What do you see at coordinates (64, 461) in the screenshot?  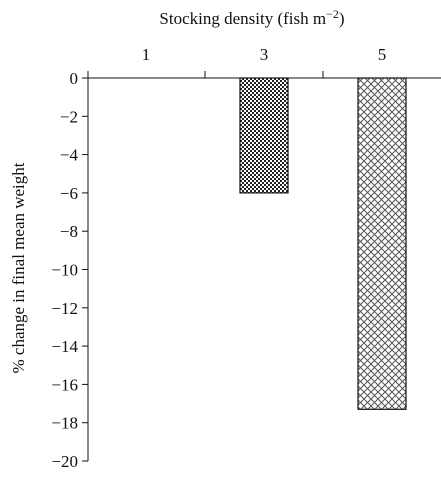 I see `y-tick-label: −20` at bounding box center [64, 461].